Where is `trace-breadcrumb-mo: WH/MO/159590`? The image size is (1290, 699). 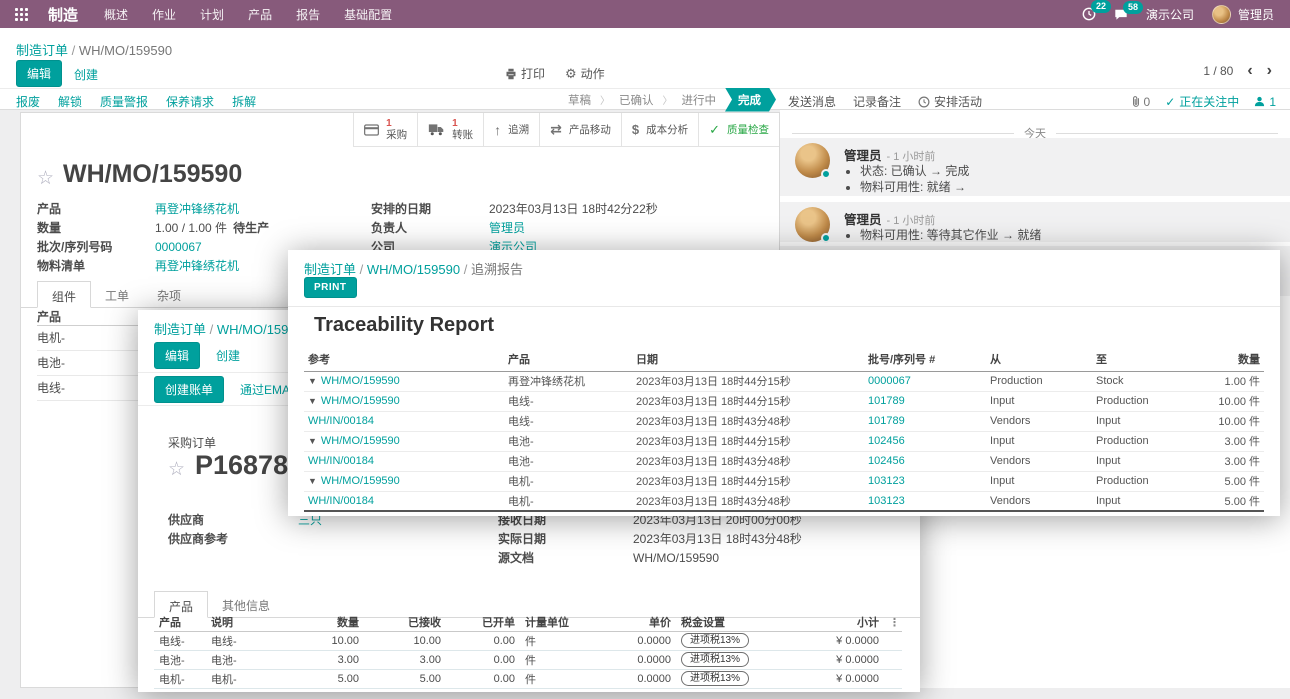 trace-breadcrumb-mo: WH/MO/159590 is located at coordinates (413, 269).